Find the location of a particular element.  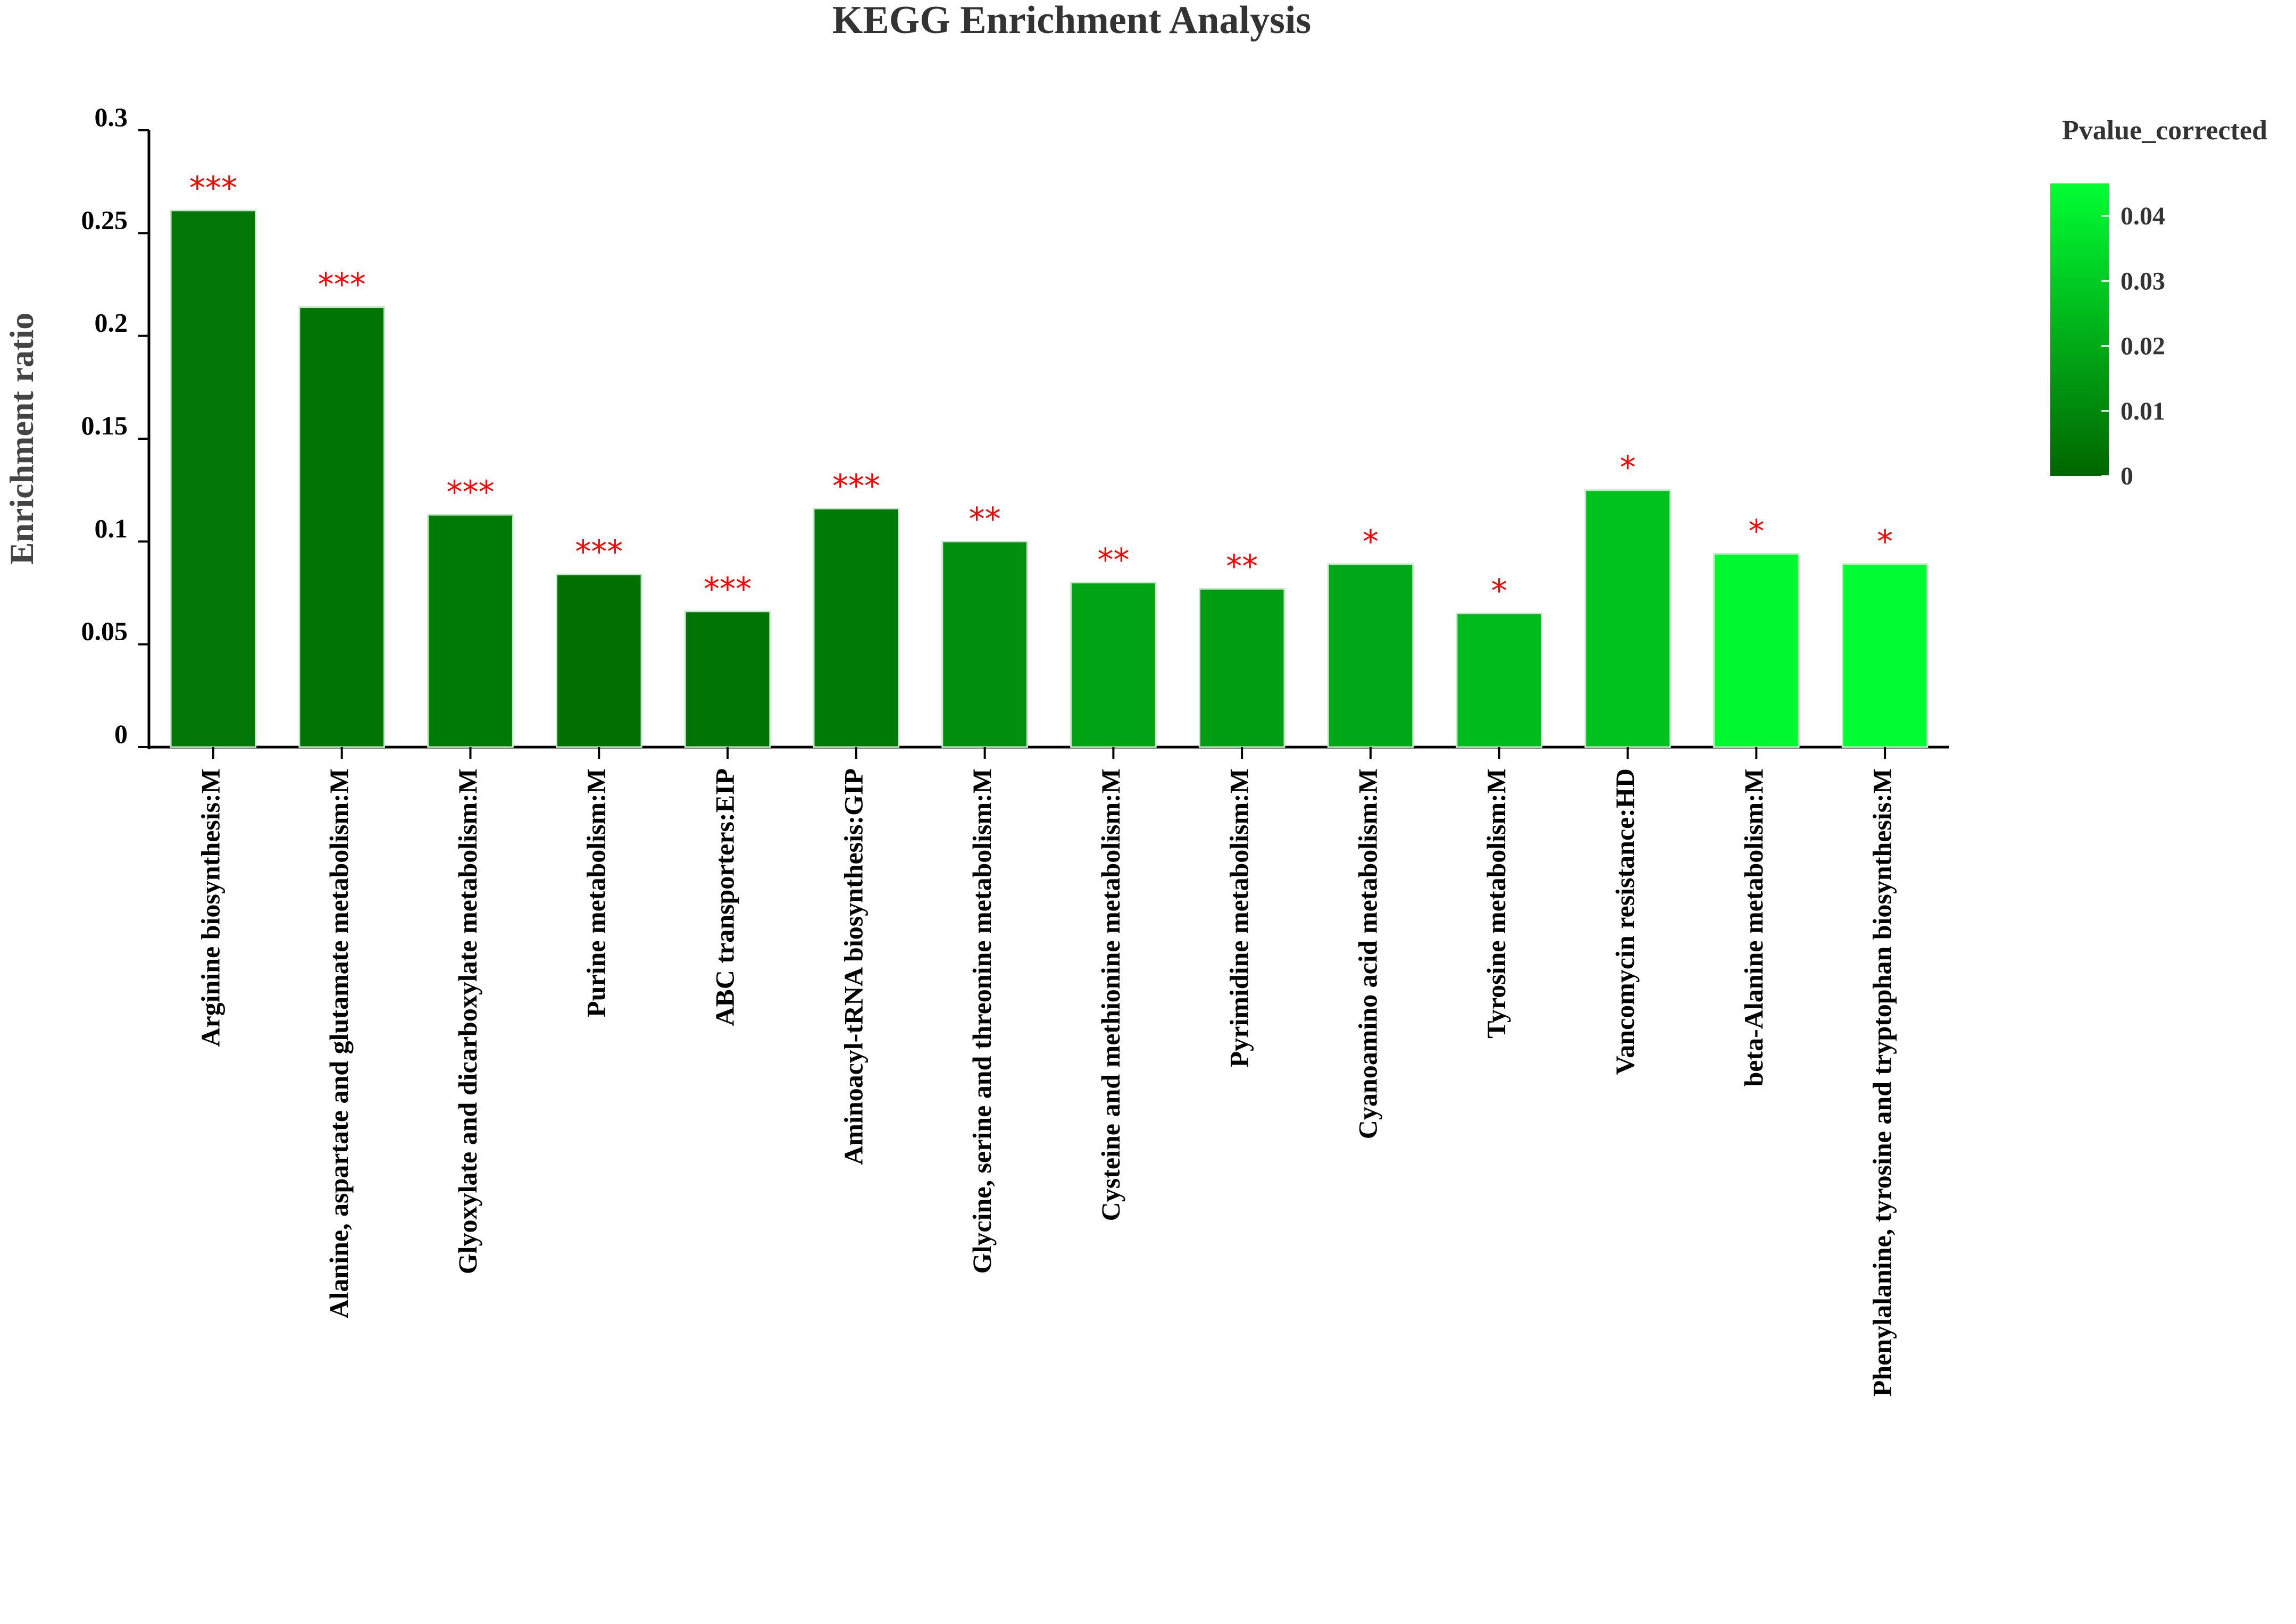

legend-tick-label: 0.03 is located at coordinates (2143, 281).